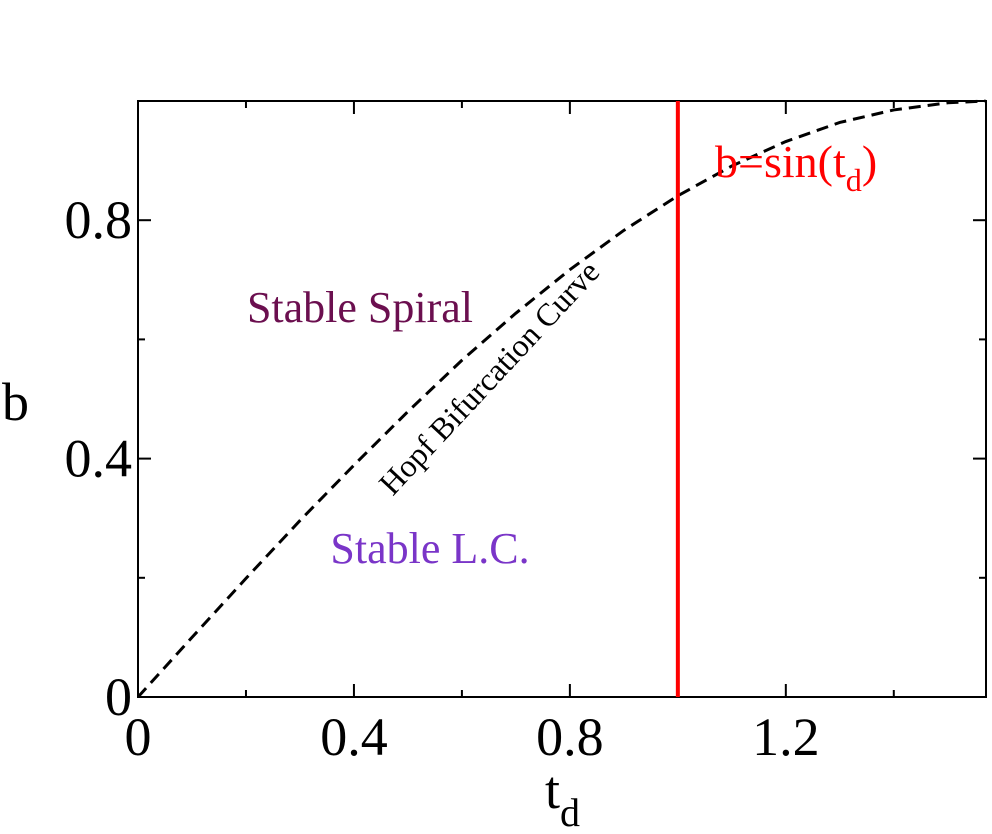 Image resolution: width=992 pixels, height=834 pixels. What do you see at coordinates (869, 161) in the screenshot?
I see `annotation-part: )` at bounding box center [869, 161].